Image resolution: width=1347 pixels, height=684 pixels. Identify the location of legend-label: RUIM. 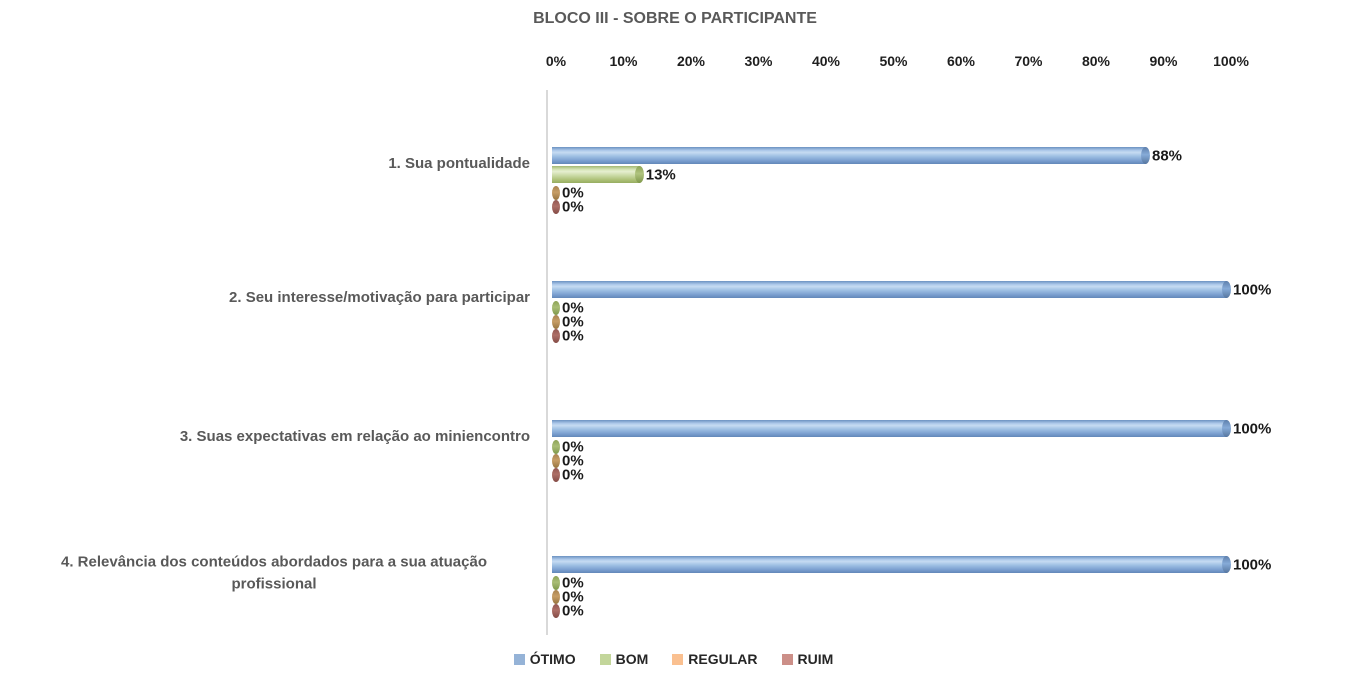
(815, 659).